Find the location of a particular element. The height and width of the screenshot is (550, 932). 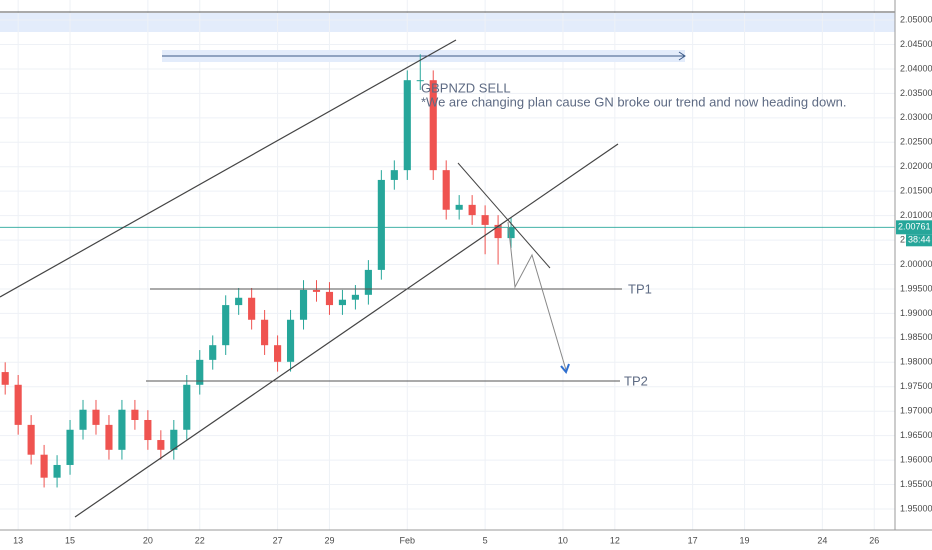

time-axis is located at coordinates (466, 540).